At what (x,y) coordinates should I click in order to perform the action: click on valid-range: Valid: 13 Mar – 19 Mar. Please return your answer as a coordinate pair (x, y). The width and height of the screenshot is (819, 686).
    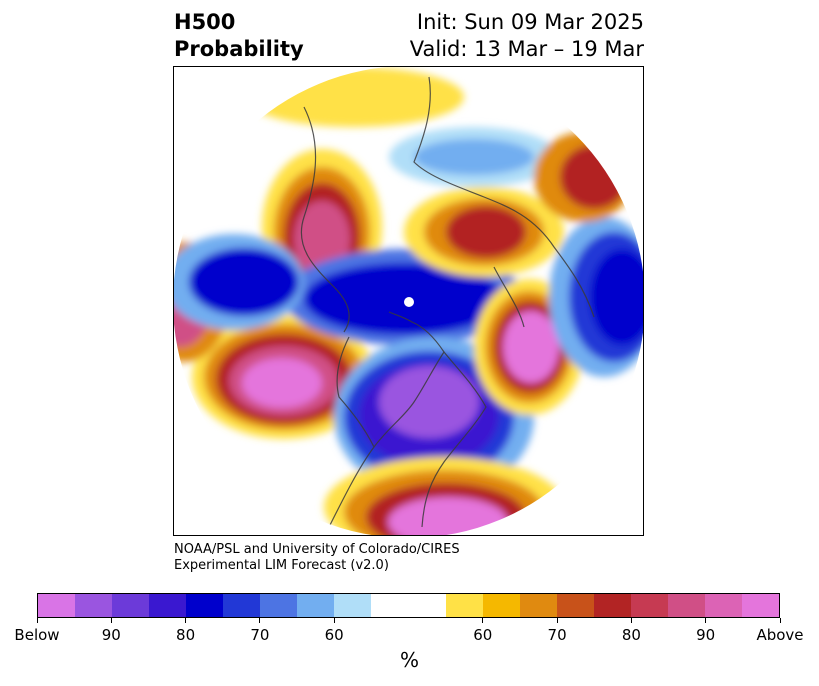
    Looking at the image, I should click on (526, 49).